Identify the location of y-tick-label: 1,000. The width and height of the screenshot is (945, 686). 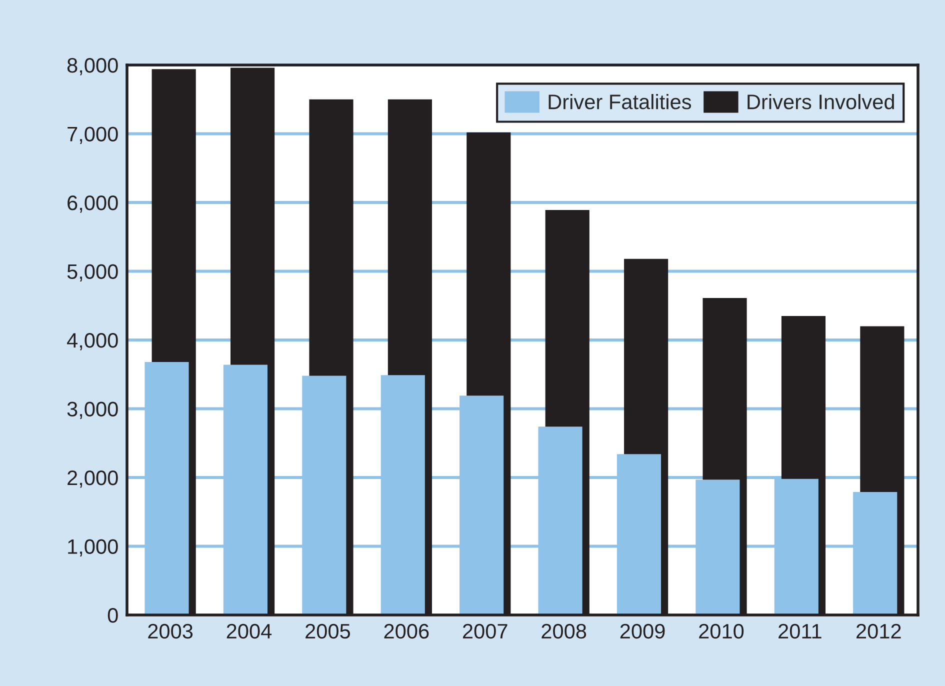
(93, 547).